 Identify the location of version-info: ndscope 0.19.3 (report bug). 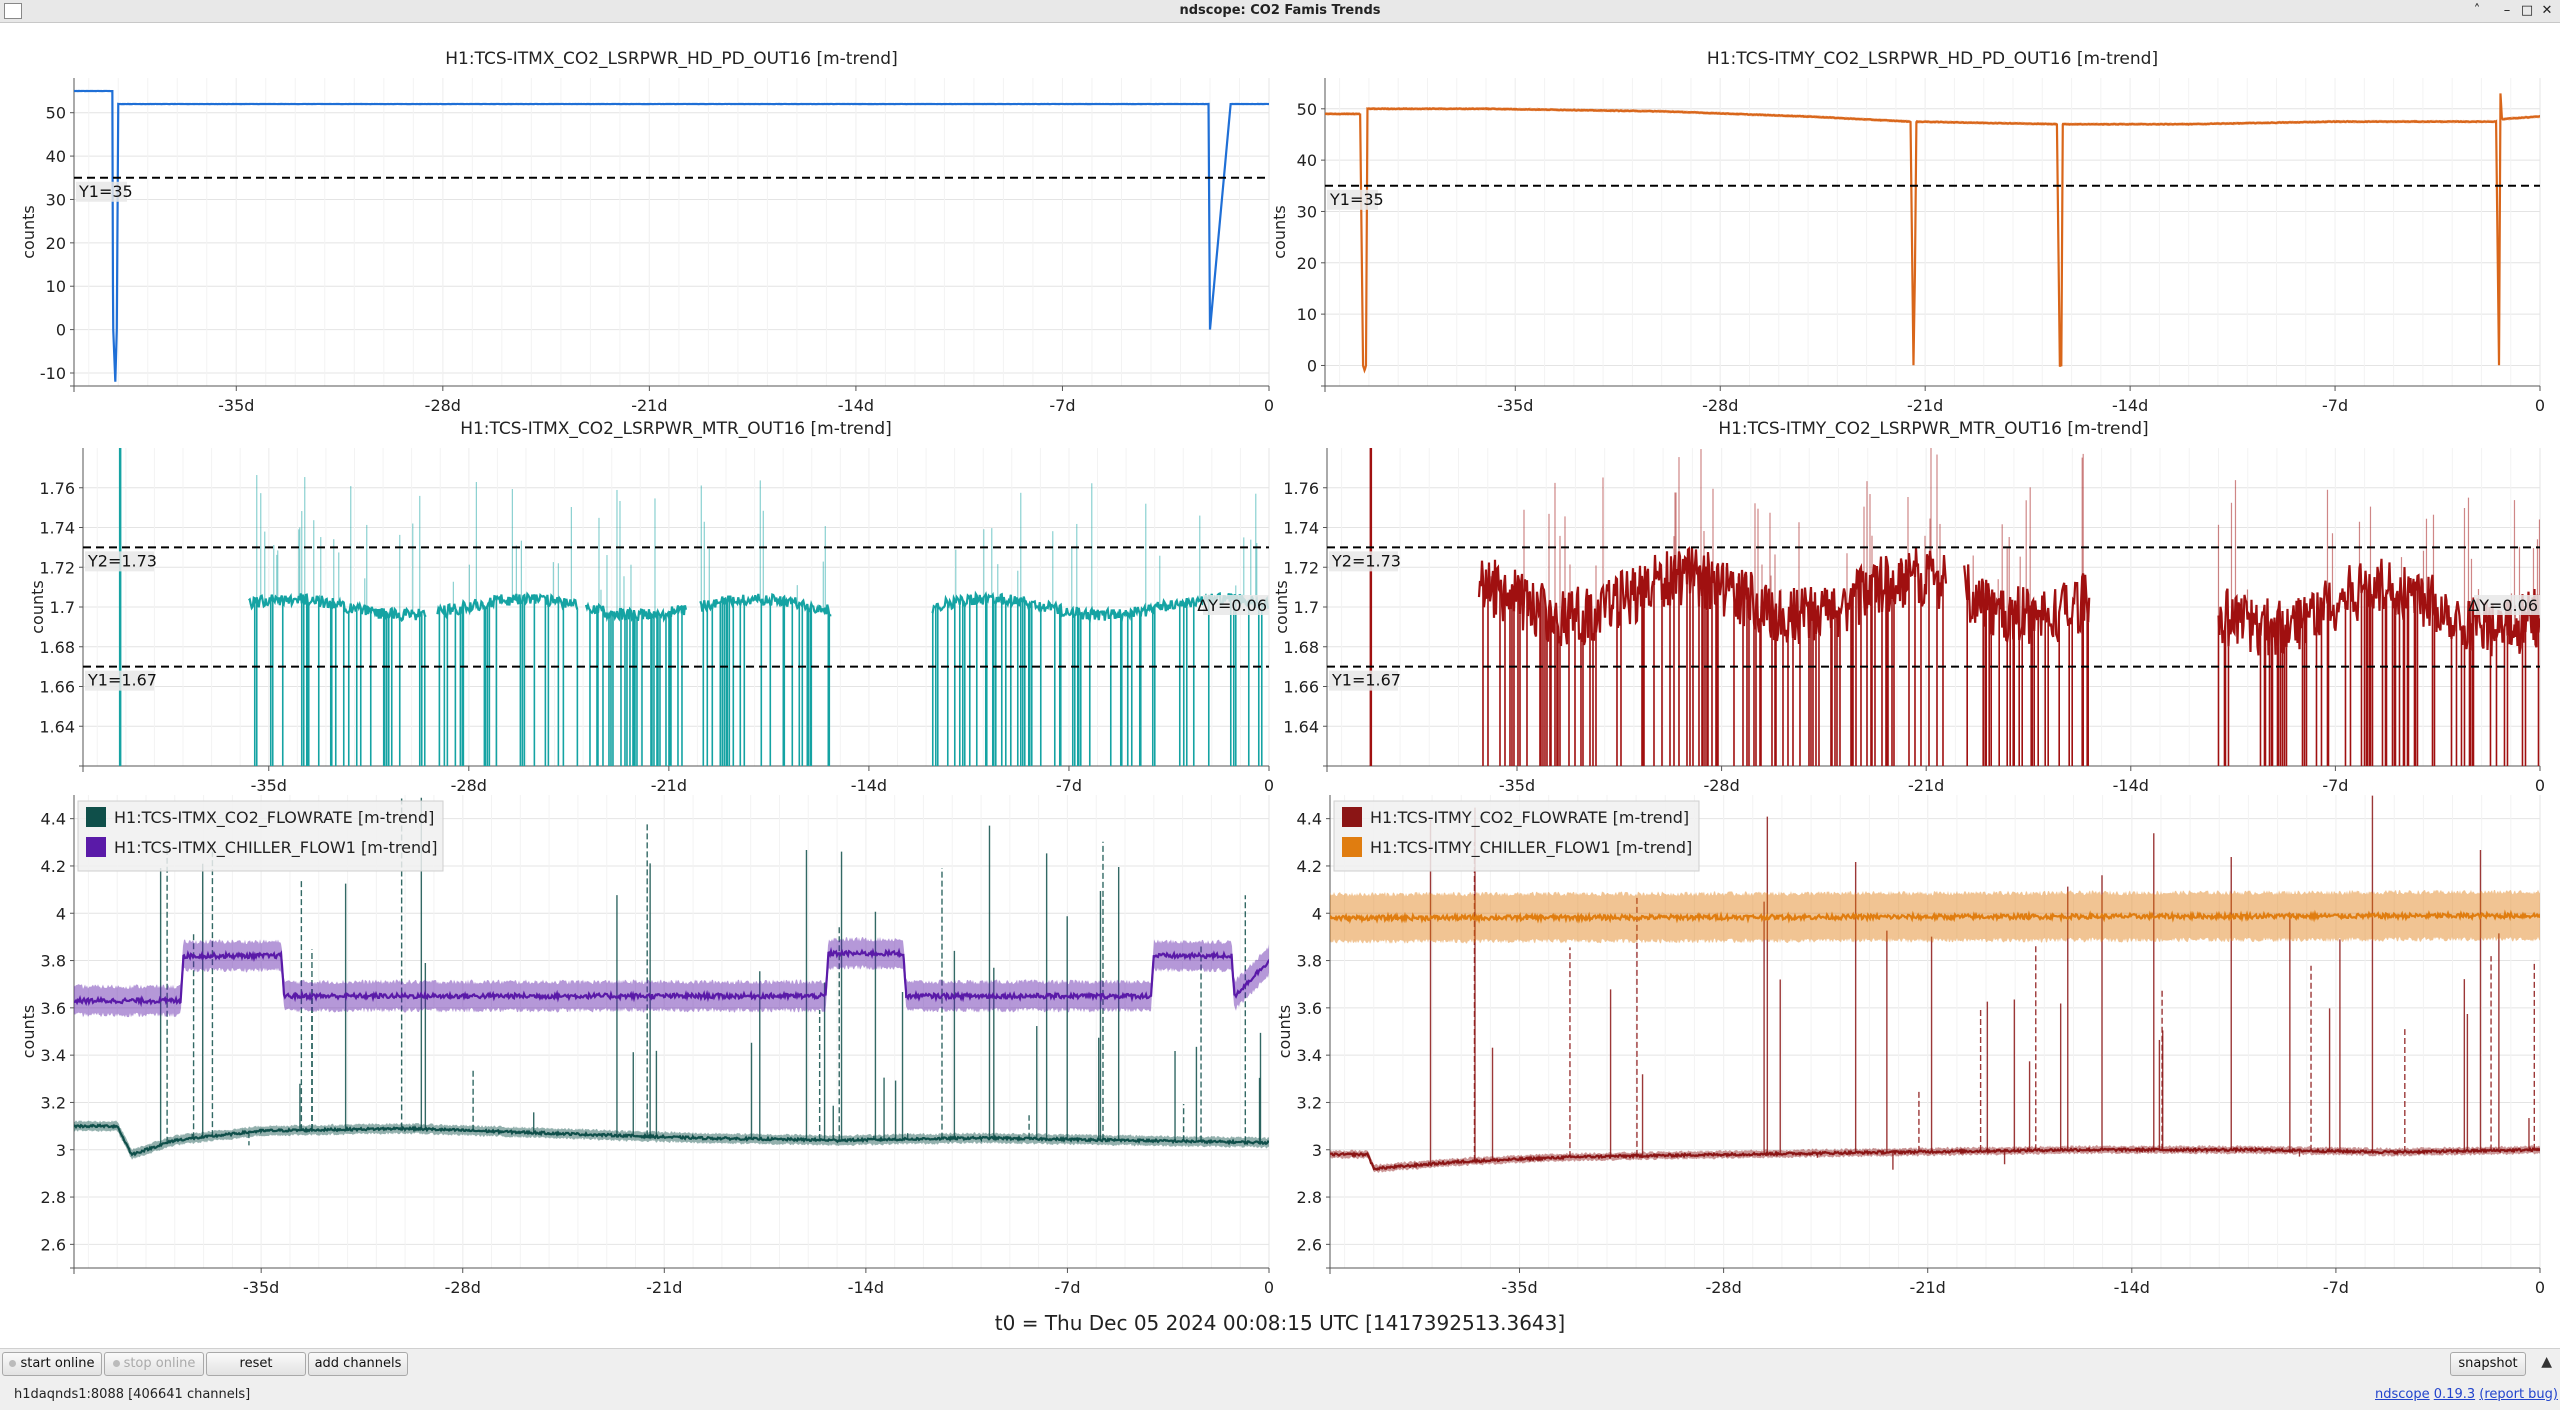
(2466, 1394).